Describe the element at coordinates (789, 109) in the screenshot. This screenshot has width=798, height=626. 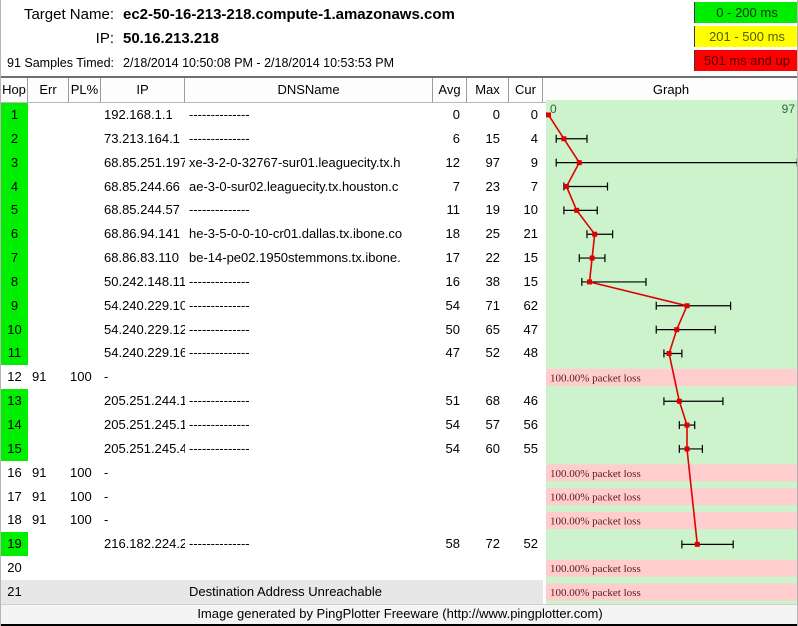
I see `scale-max-label: 97` at that location.